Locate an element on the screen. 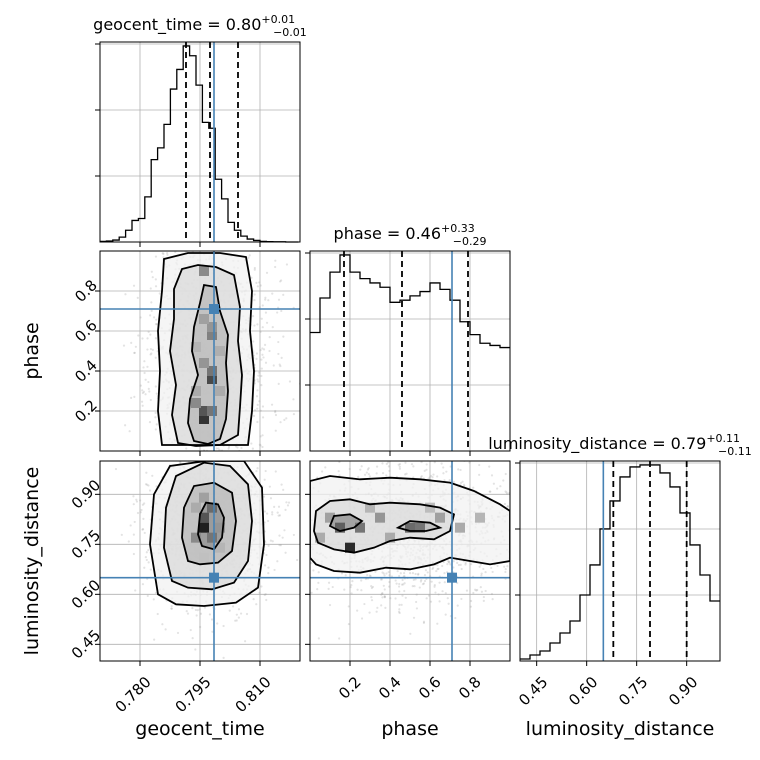 This screenshot has height=760, width=760. title-sup: +0.01 is located at coordinates (278, 19).